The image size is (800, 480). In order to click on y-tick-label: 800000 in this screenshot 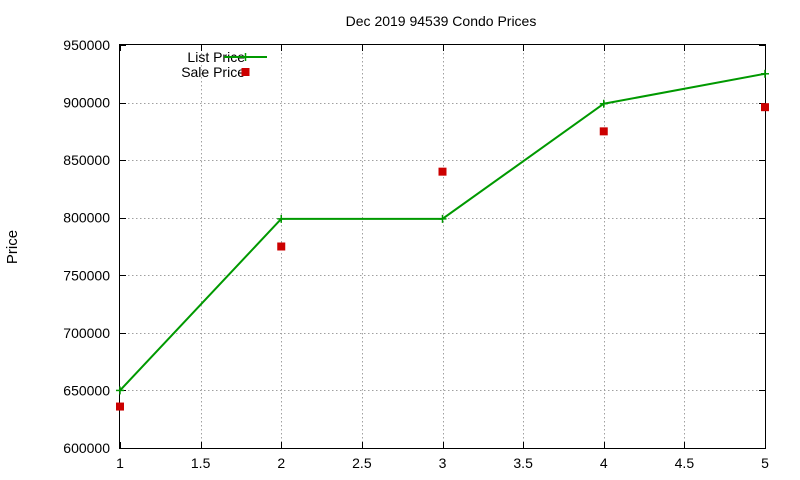, I will do `click(86, 218)`.